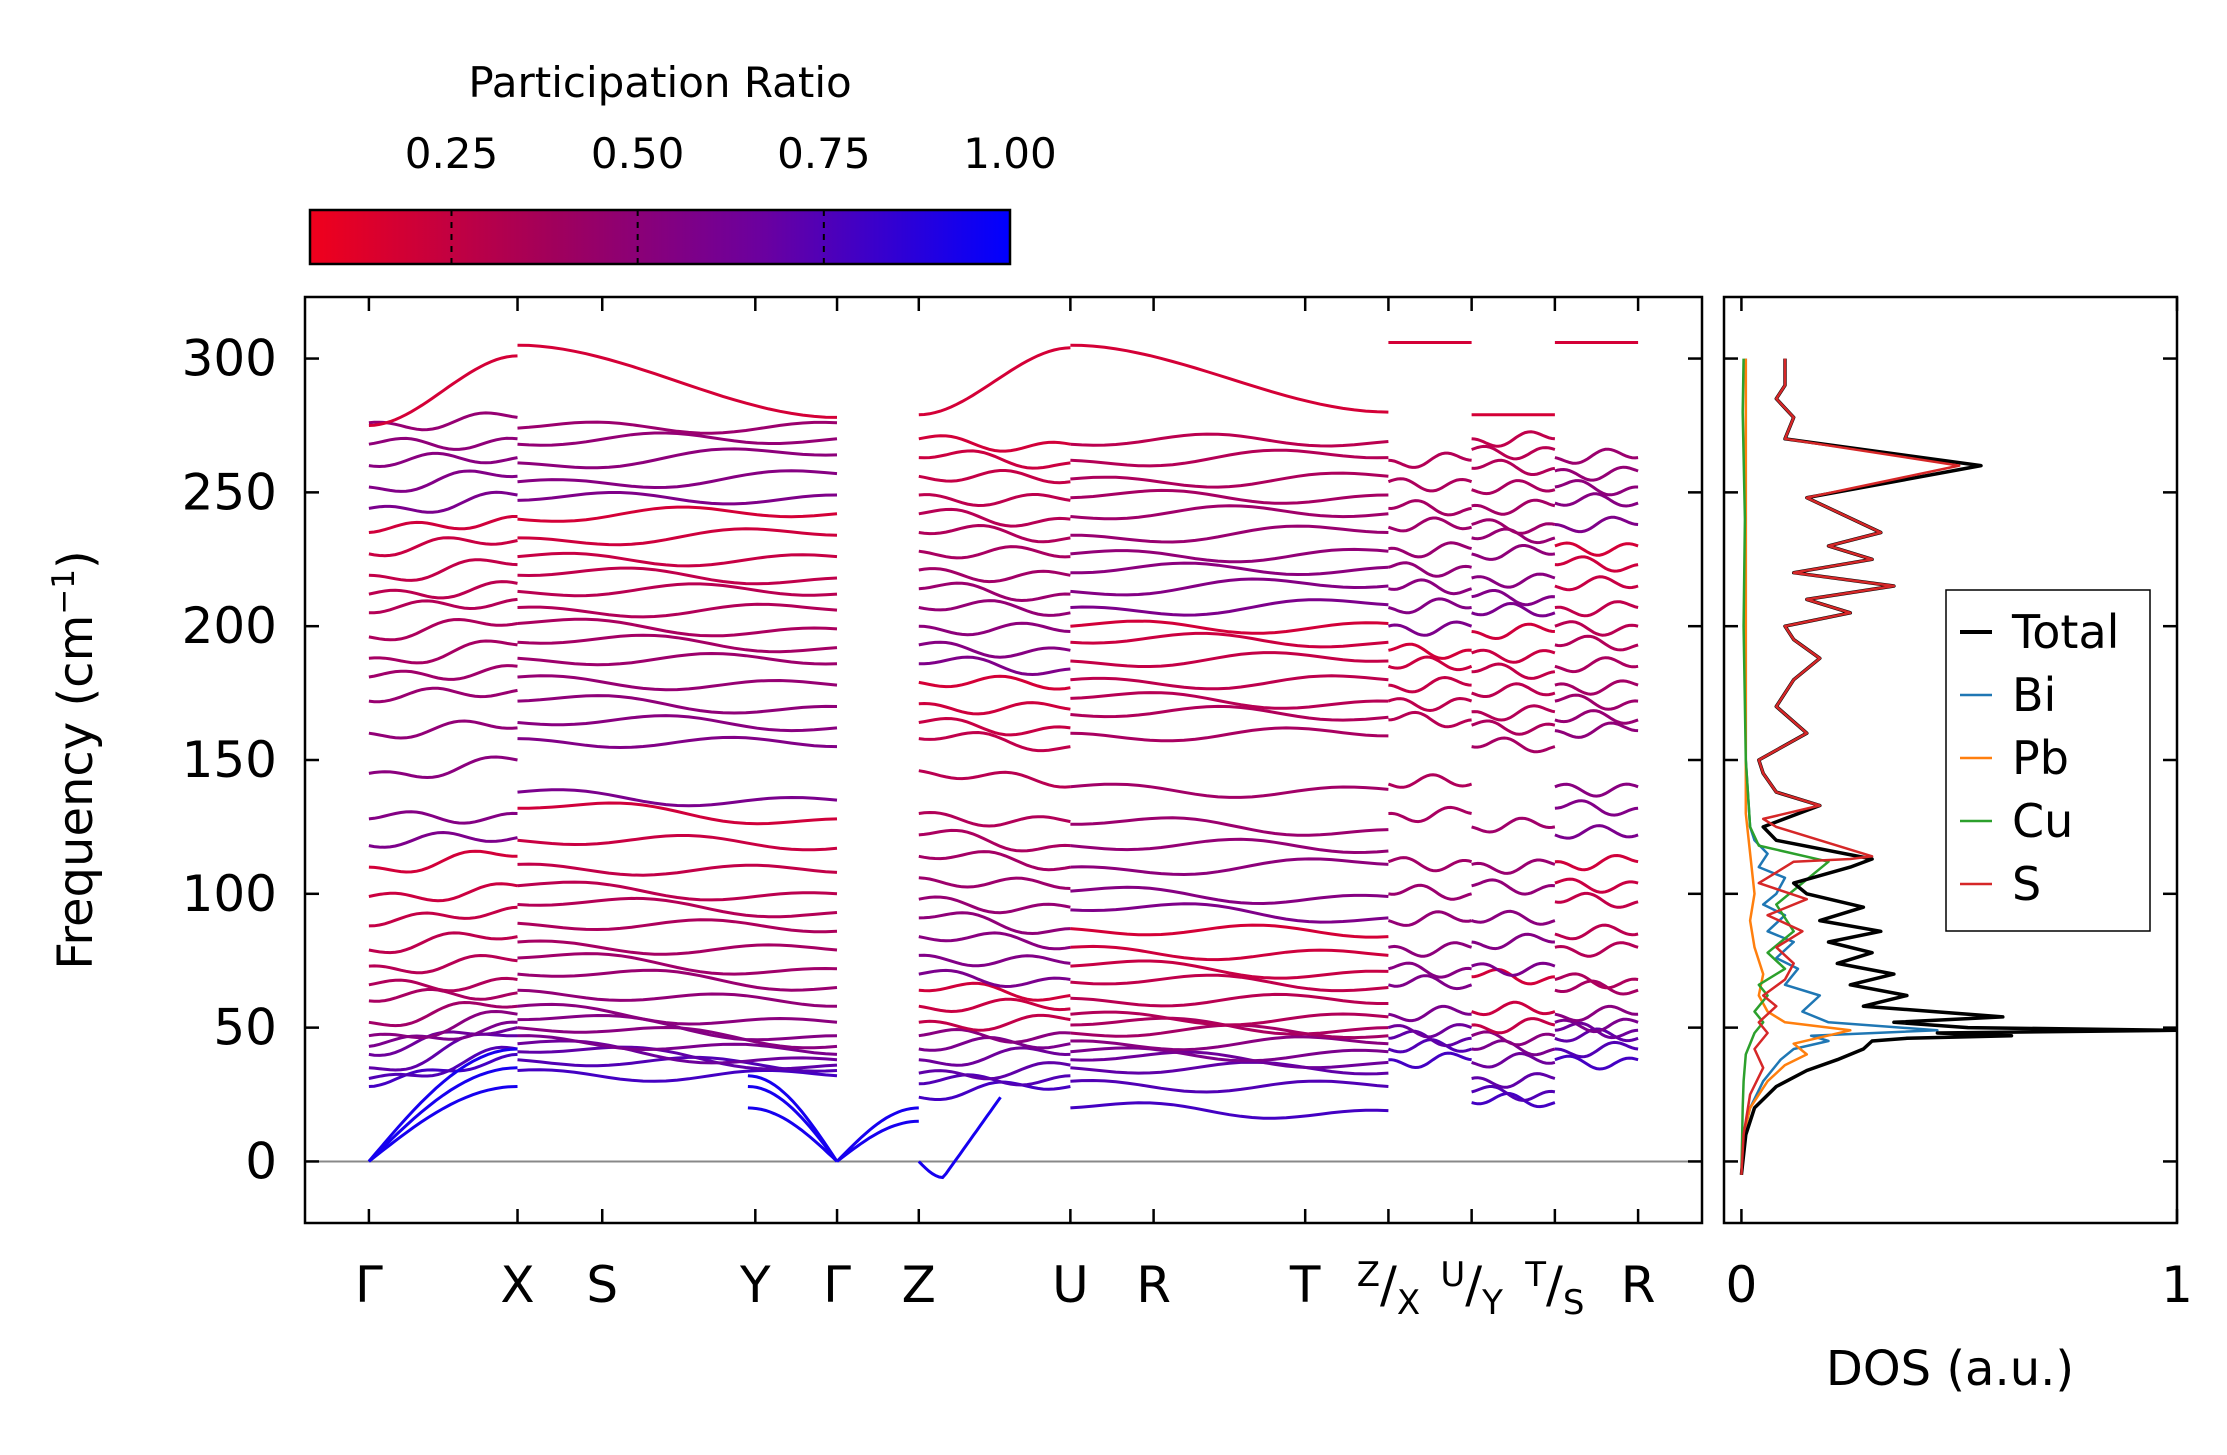  I want to click on y-tick-label: 50, so click(245, 1028).